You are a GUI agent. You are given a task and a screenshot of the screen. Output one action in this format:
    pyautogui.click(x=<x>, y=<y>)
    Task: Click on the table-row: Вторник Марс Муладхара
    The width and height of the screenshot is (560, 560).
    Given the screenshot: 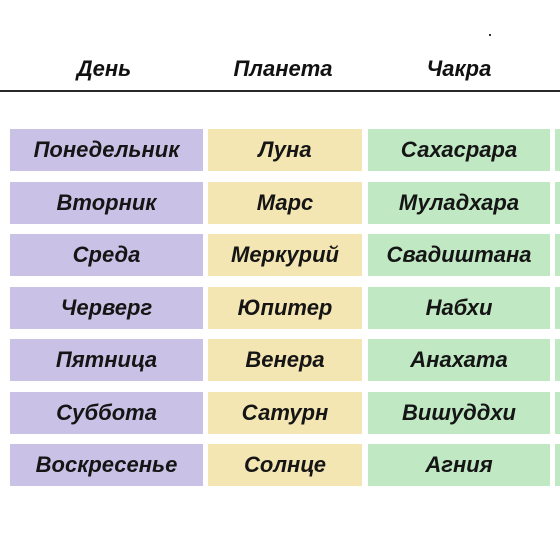 What is the action you would take?
    pyautogui.click(x=280, y=202)
    